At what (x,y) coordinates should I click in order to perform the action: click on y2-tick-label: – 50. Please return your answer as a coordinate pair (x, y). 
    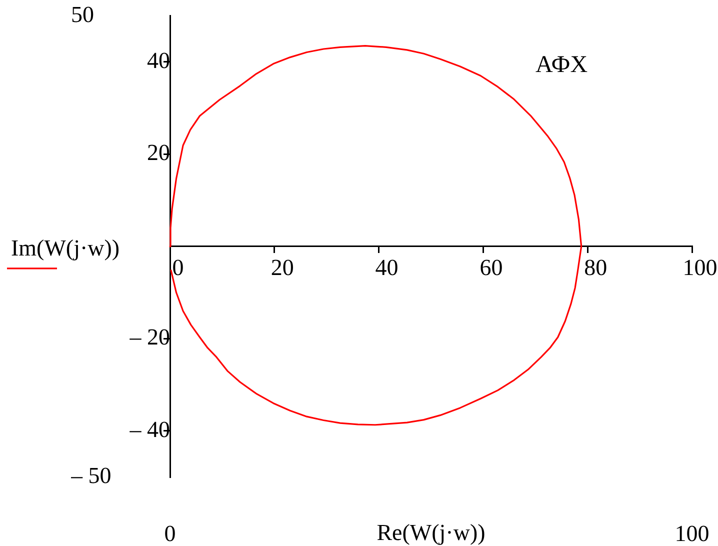
    Looking at the image, I should click on (91, 475).